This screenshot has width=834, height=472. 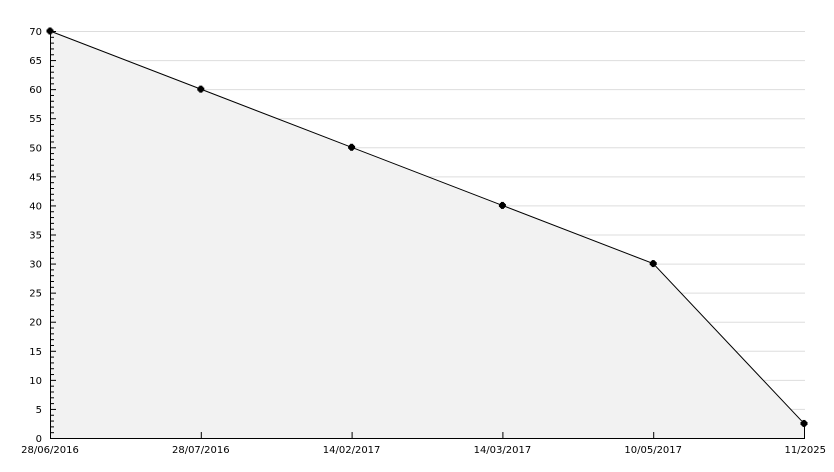 What do you see at coordinates (35, 206) in the screenshot?
I see `y-tick-label: 40` at bounding box center [35, 206].